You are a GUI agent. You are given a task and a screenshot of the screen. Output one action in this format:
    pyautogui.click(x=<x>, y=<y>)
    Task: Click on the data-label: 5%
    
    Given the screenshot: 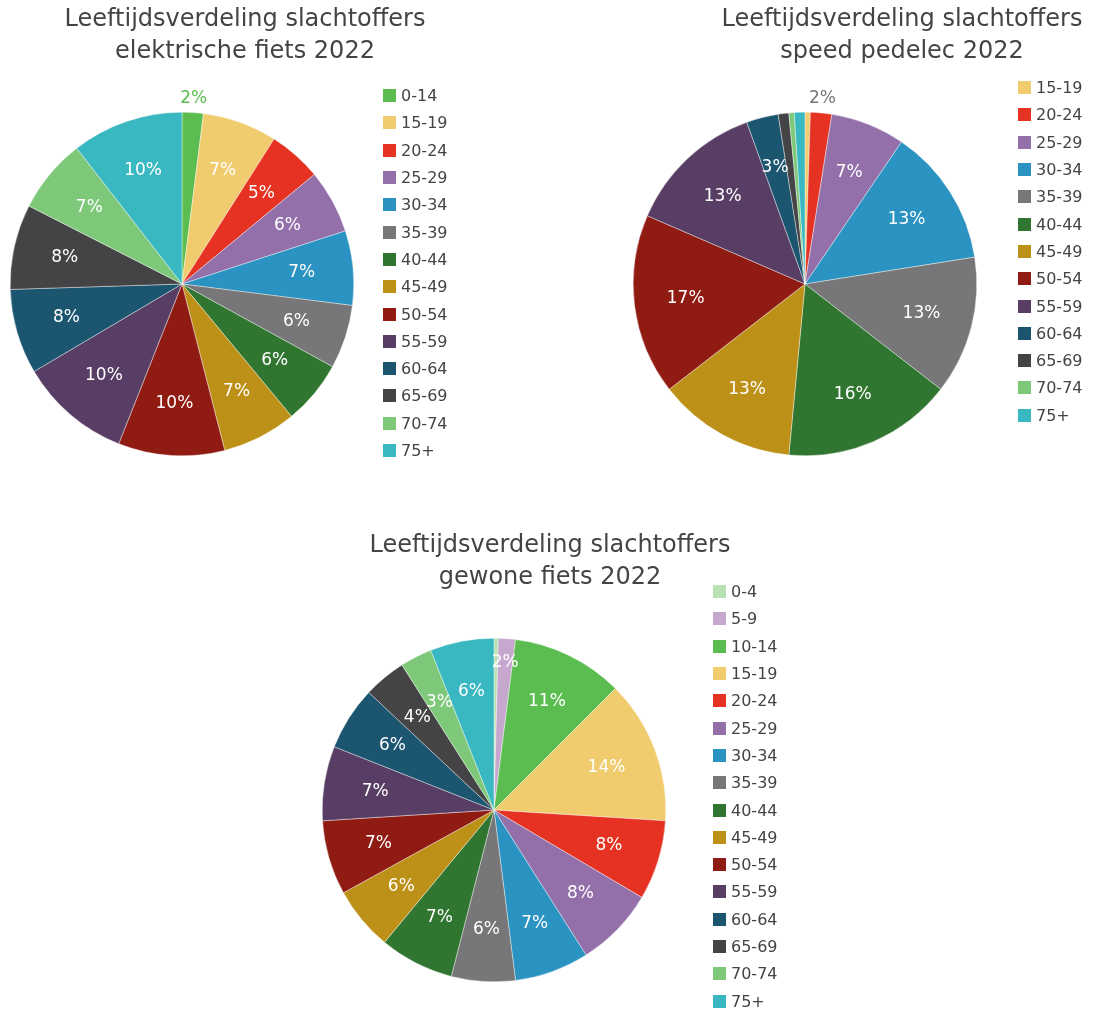 What is the action you would take?
    pyautogui.click(x=262, y=192)
    